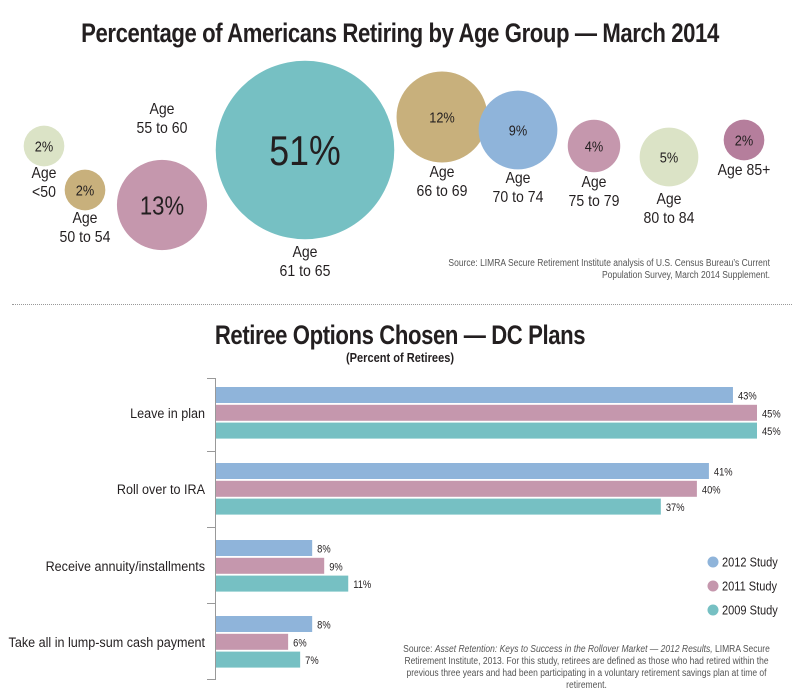 The width and height of the screenshot is (800, 695). Describe the element at coordinates (299, 644) in the screenshot. I see `bar-value-label: 6%` at that location.